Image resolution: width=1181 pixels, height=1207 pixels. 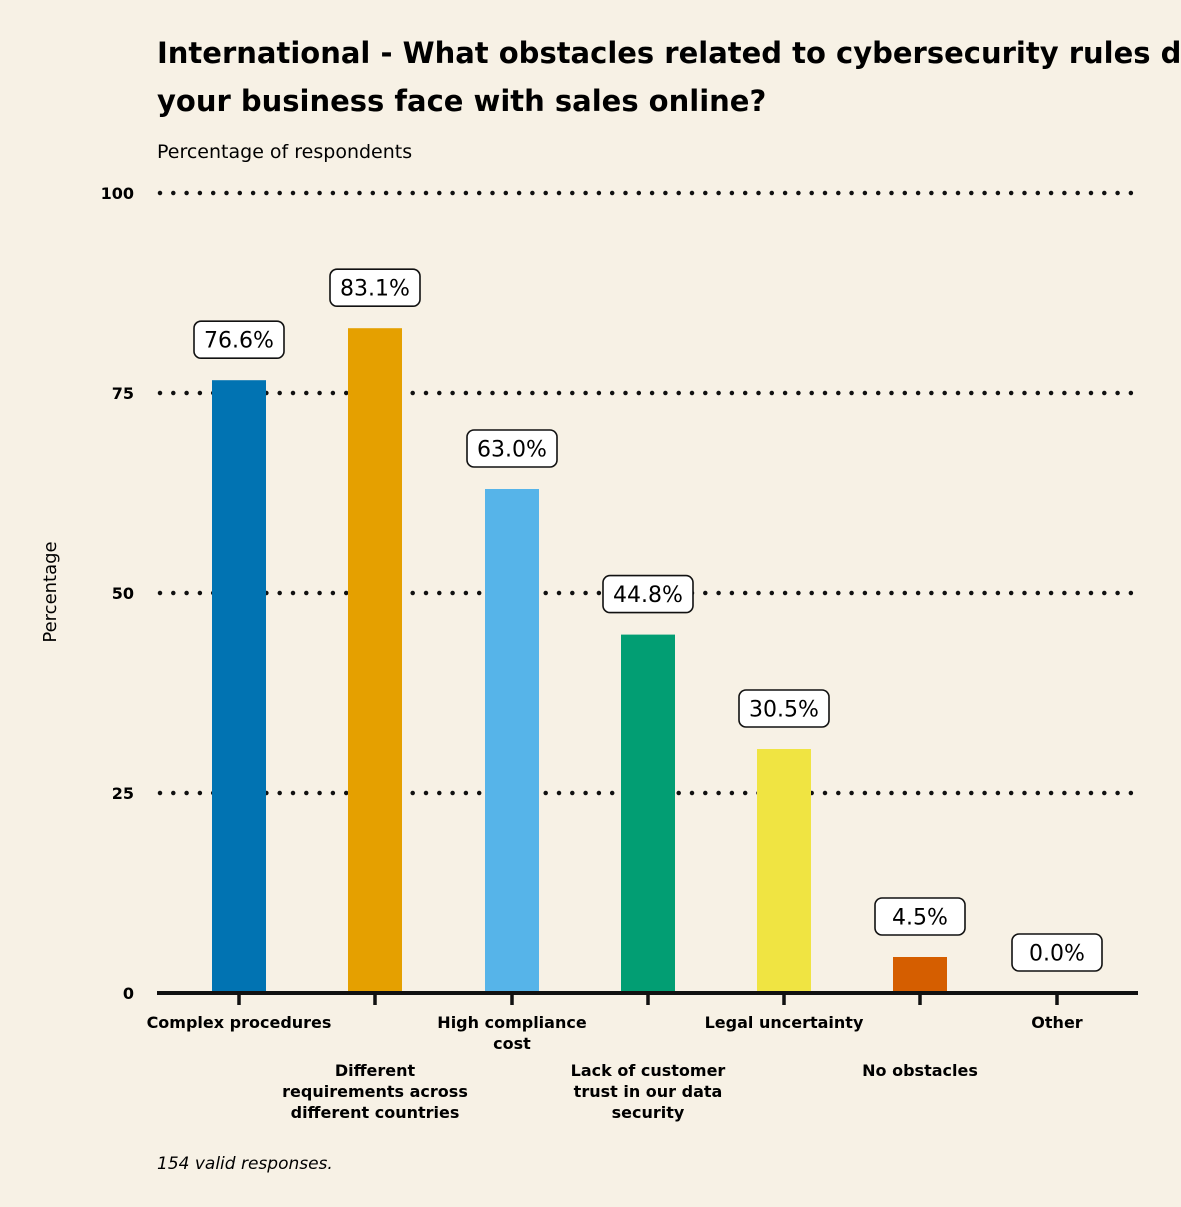 What do you see at coordinates (512, 1043) in the screenshot?
I see `x-tick-label-3-line-2: cost` at bounding box center [512, 1043].